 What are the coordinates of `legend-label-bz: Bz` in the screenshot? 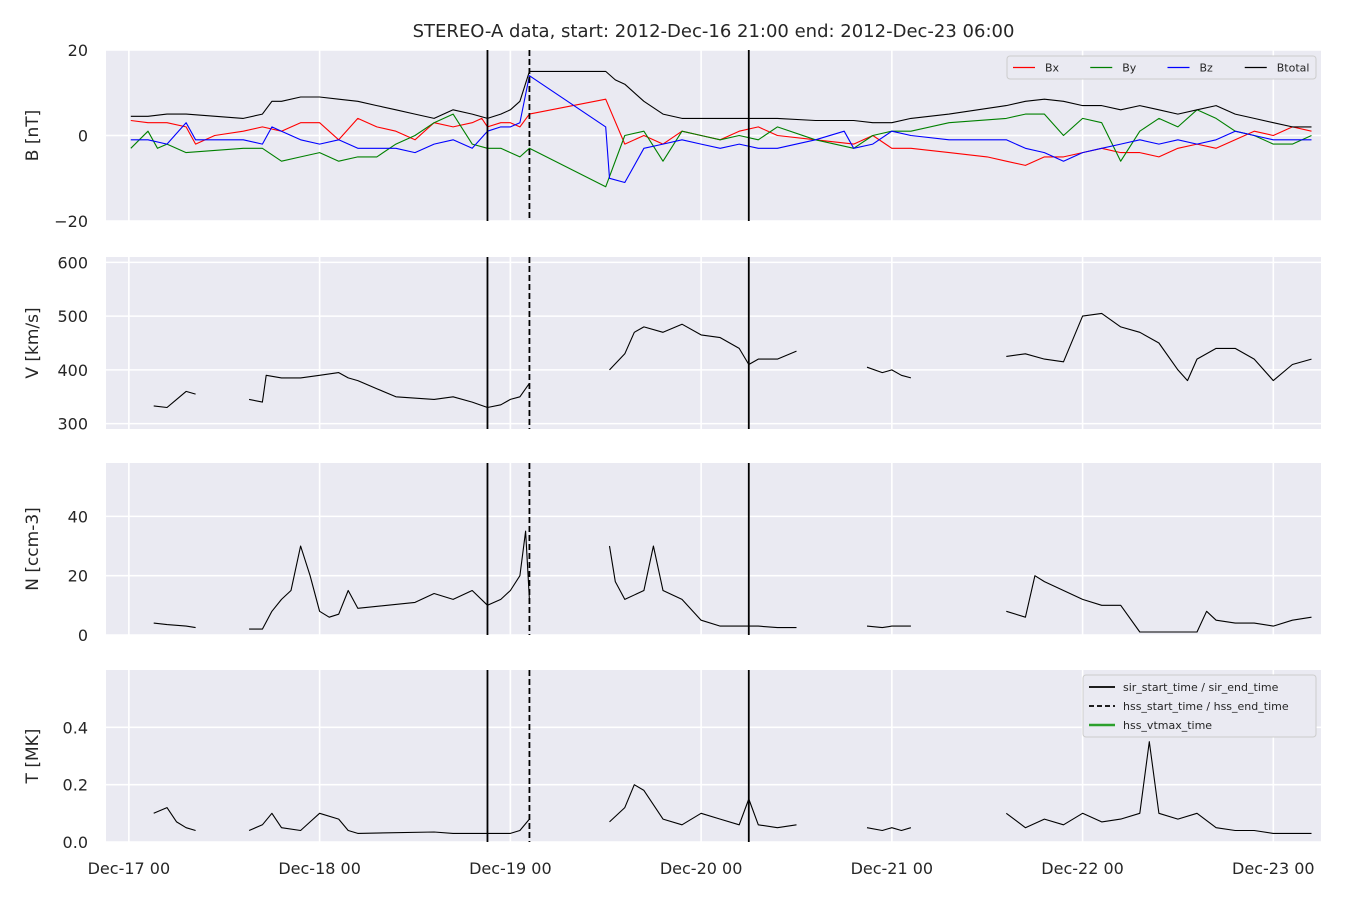 It's located at (1207, 68).